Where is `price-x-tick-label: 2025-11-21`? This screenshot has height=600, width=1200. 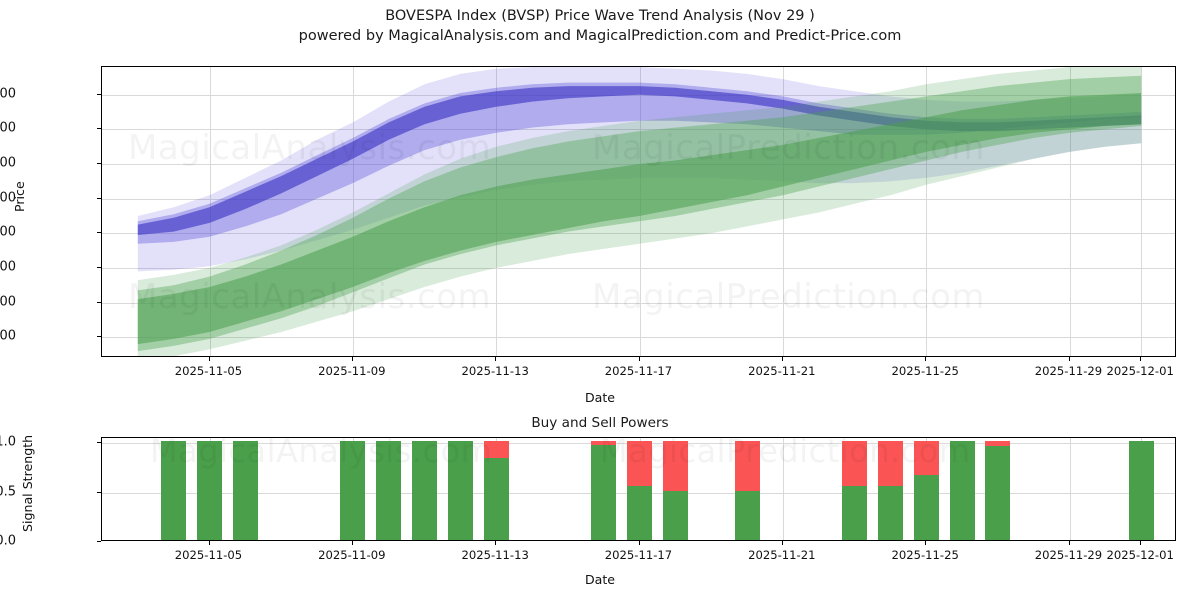 price-x-tick-label: 2025-11-21 is located at coordinates (782, 371).